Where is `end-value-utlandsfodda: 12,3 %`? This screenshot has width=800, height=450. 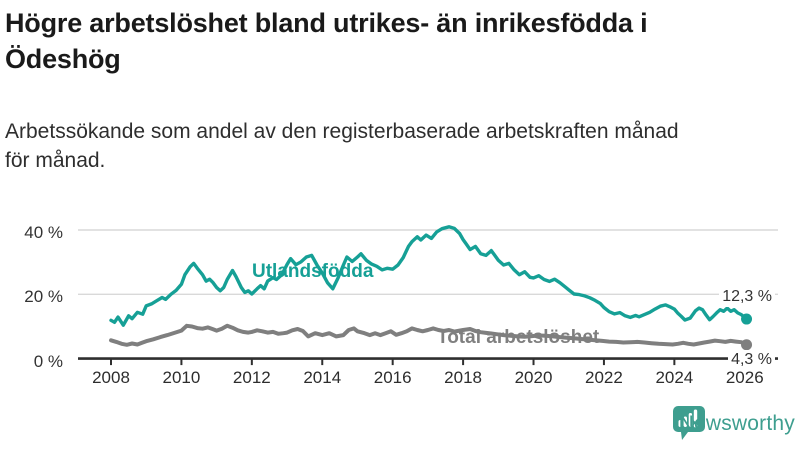
end-value-utlandsfodda: 12,3 % is located at coordinates (747, 297).